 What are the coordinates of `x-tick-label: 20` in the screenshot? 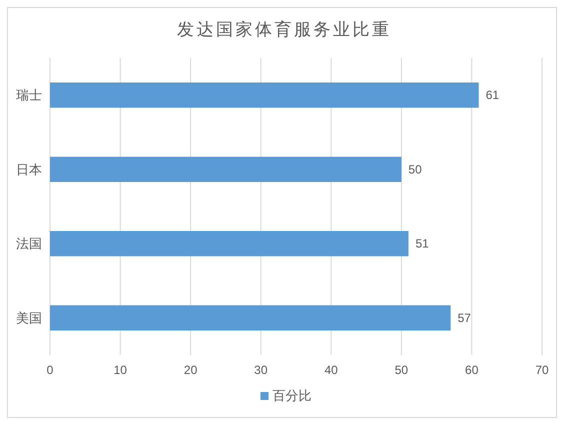 It's located at (191, 370).